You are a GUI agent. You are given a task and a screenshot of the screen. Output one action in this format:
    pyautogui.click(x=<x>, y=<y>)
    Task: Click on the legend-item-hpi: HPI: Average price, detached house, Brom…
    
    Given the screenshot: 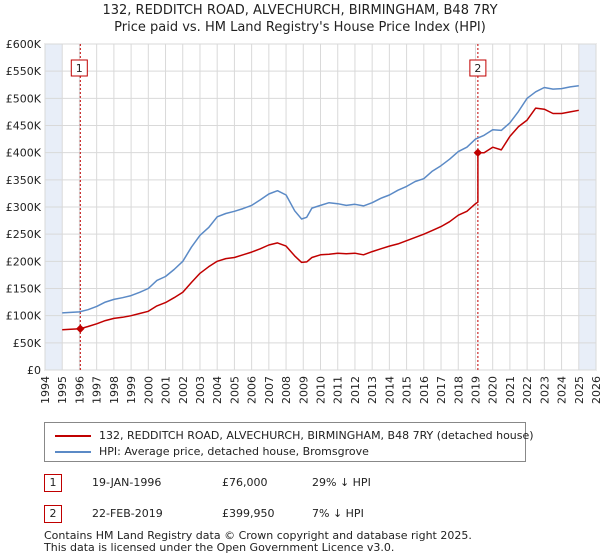 What is the action you would take?
    pyautogui.click(x=212, y=451)
    